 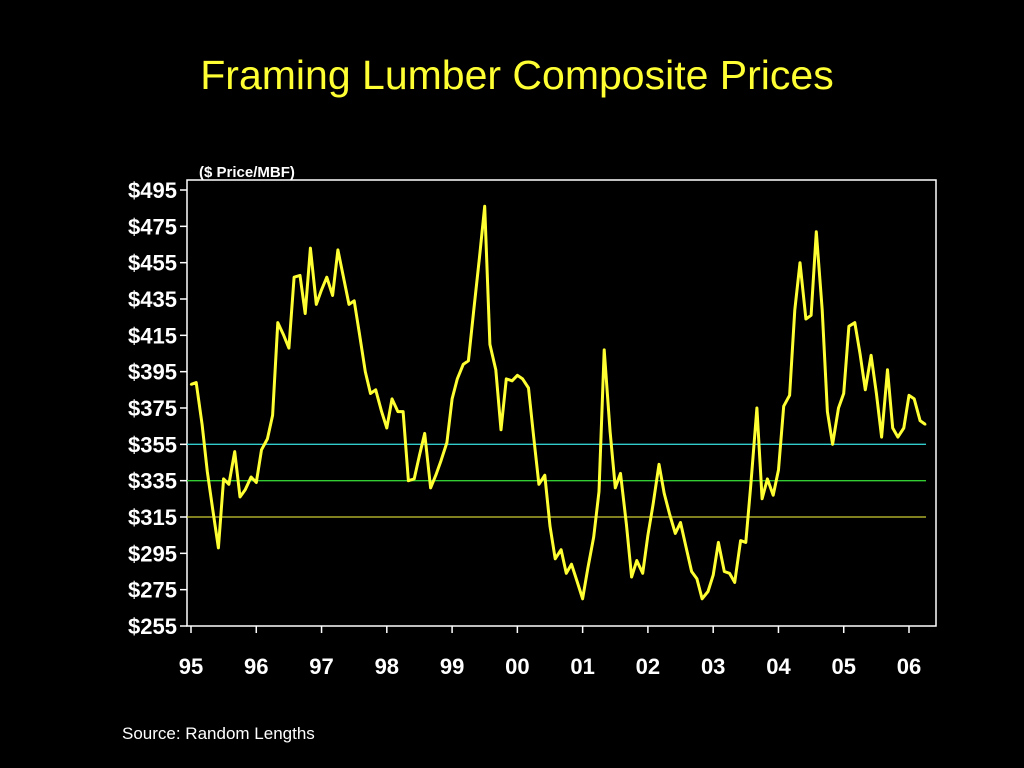 I want to click on y-tick-label: $335, so click(x=152, y=481).